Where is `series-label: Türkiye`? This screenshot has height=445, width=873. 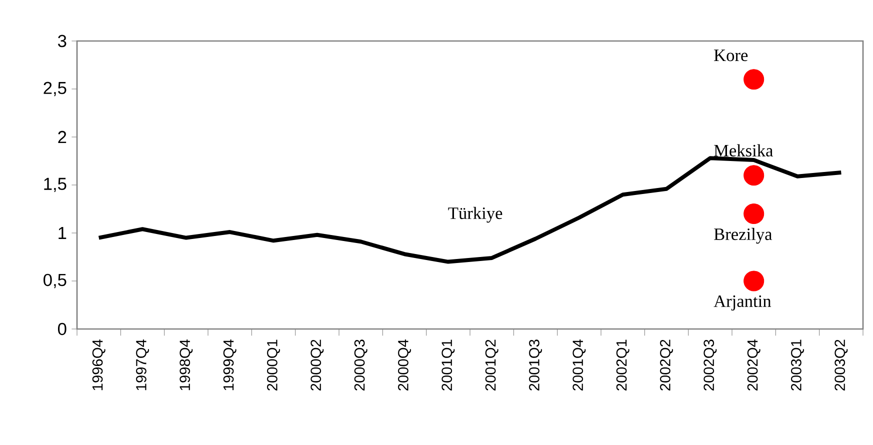 series-label: Türkiye is located at coordinates (475, 214).